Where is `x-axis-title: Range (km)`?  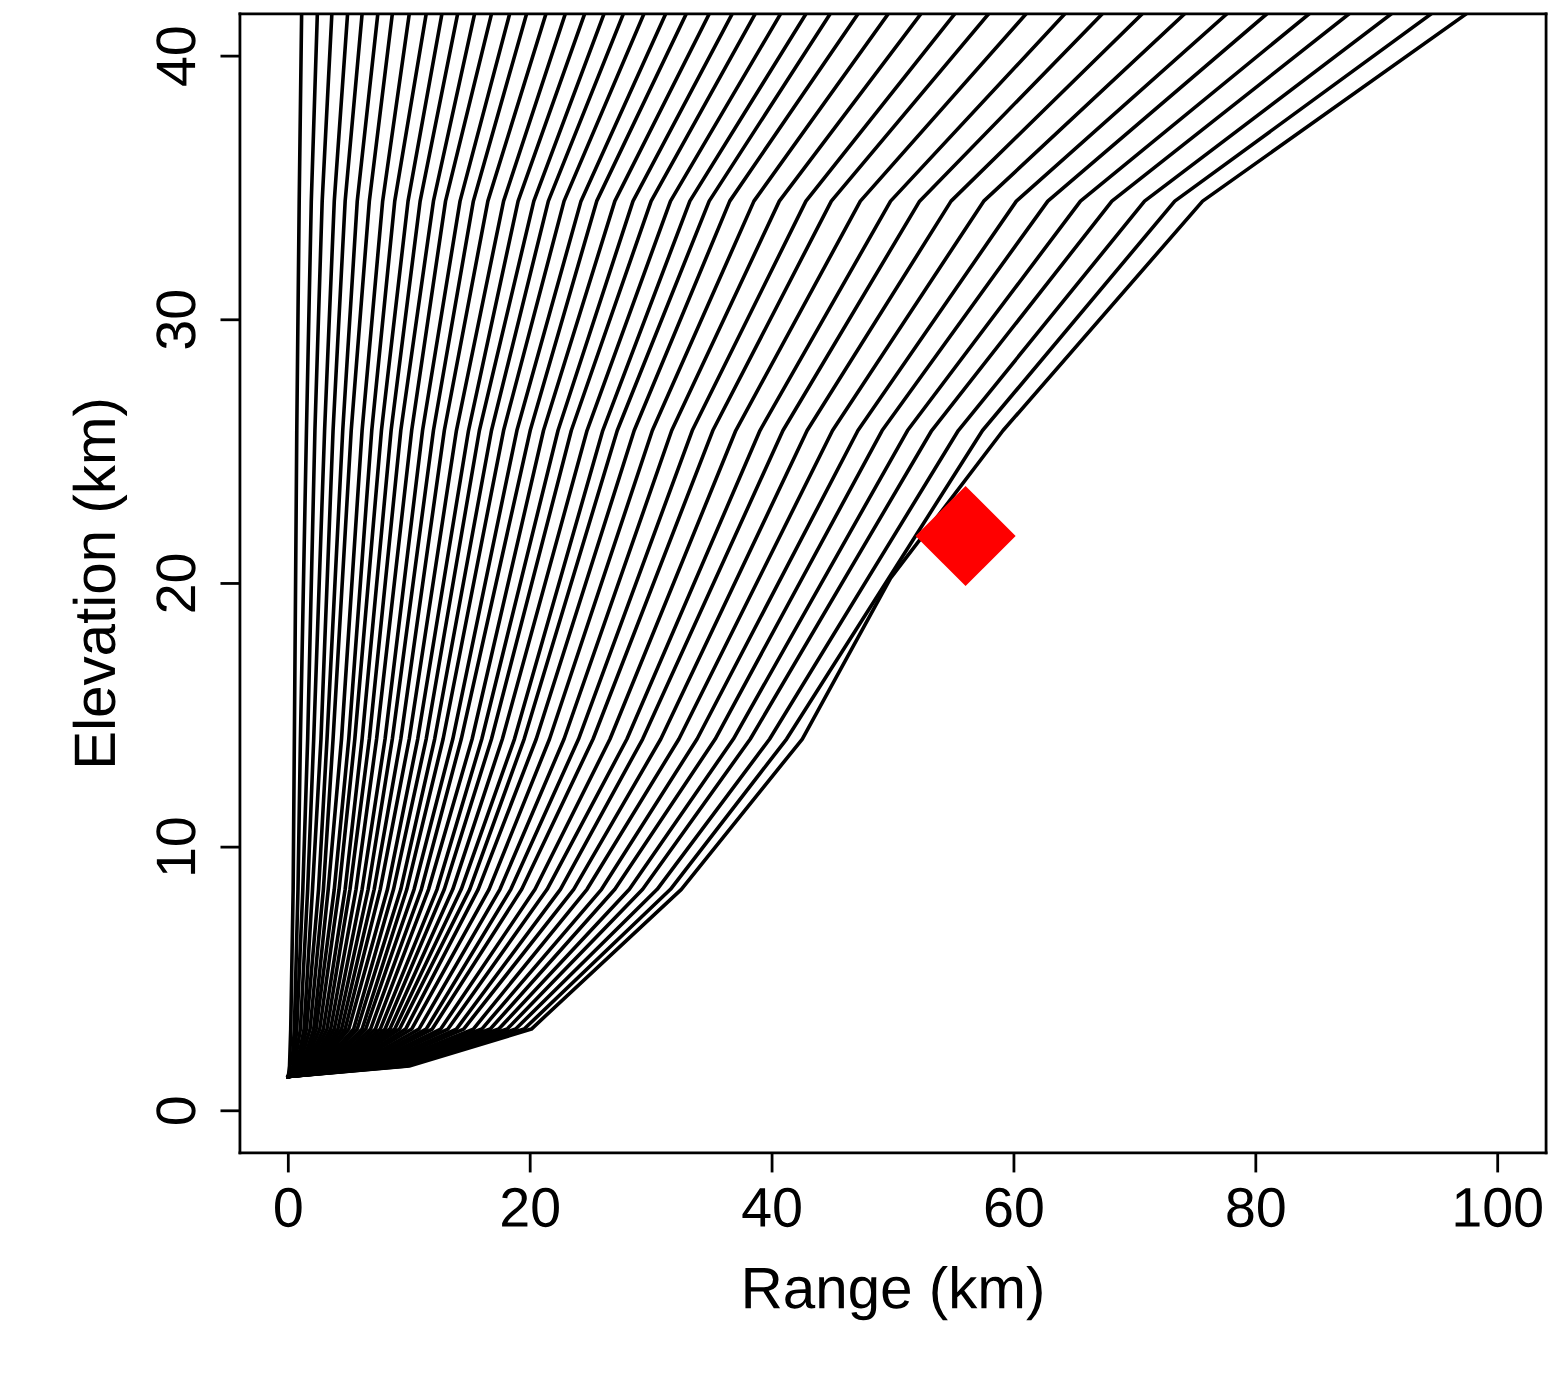
x-axis-title: Range (km) is located at coordinates (893, 1293).